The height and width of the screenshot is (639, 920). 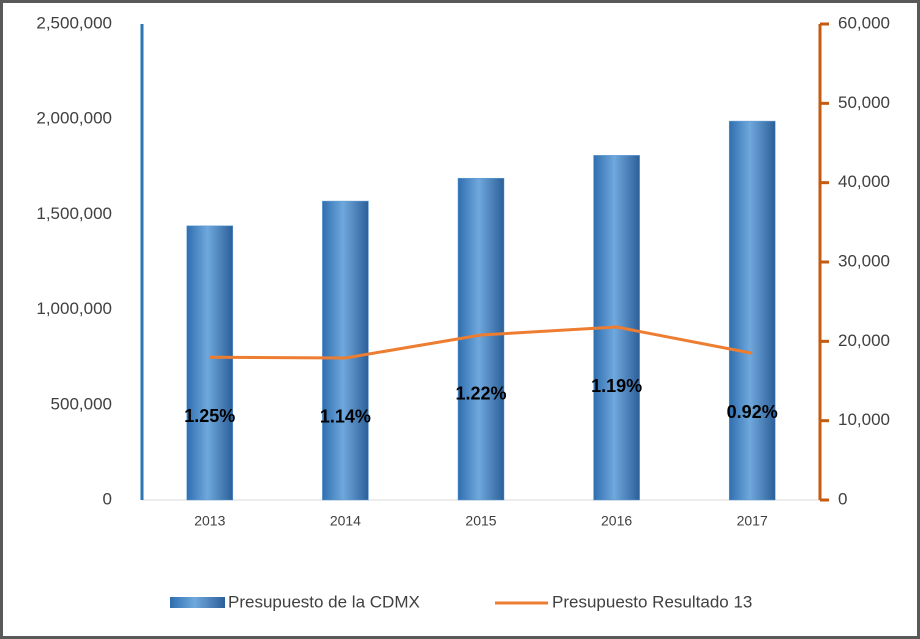 I want to click on y-tick-label: 500,000, so click(x=81, y=403).